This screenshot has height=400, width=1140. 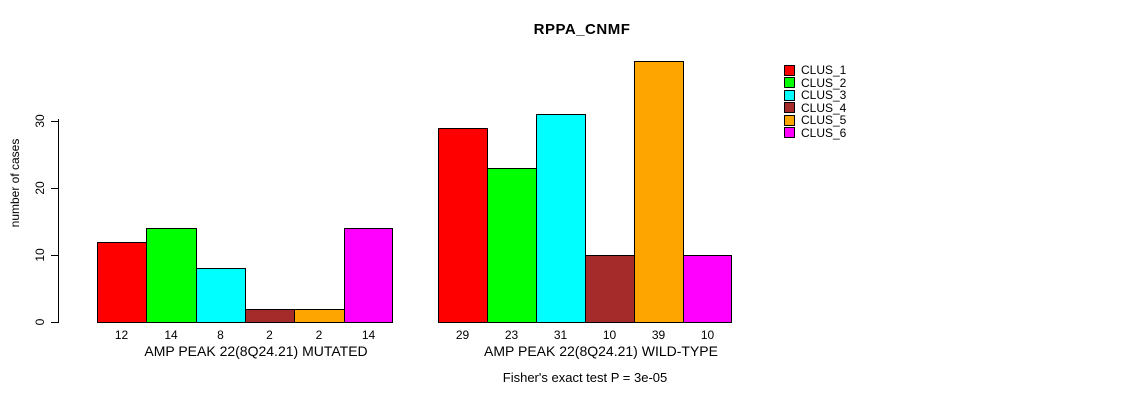 What do you see at coordinates (824, 82) in the screenshot?
I see `legend-label: CLUS_2` at bounding box center [824, 82].